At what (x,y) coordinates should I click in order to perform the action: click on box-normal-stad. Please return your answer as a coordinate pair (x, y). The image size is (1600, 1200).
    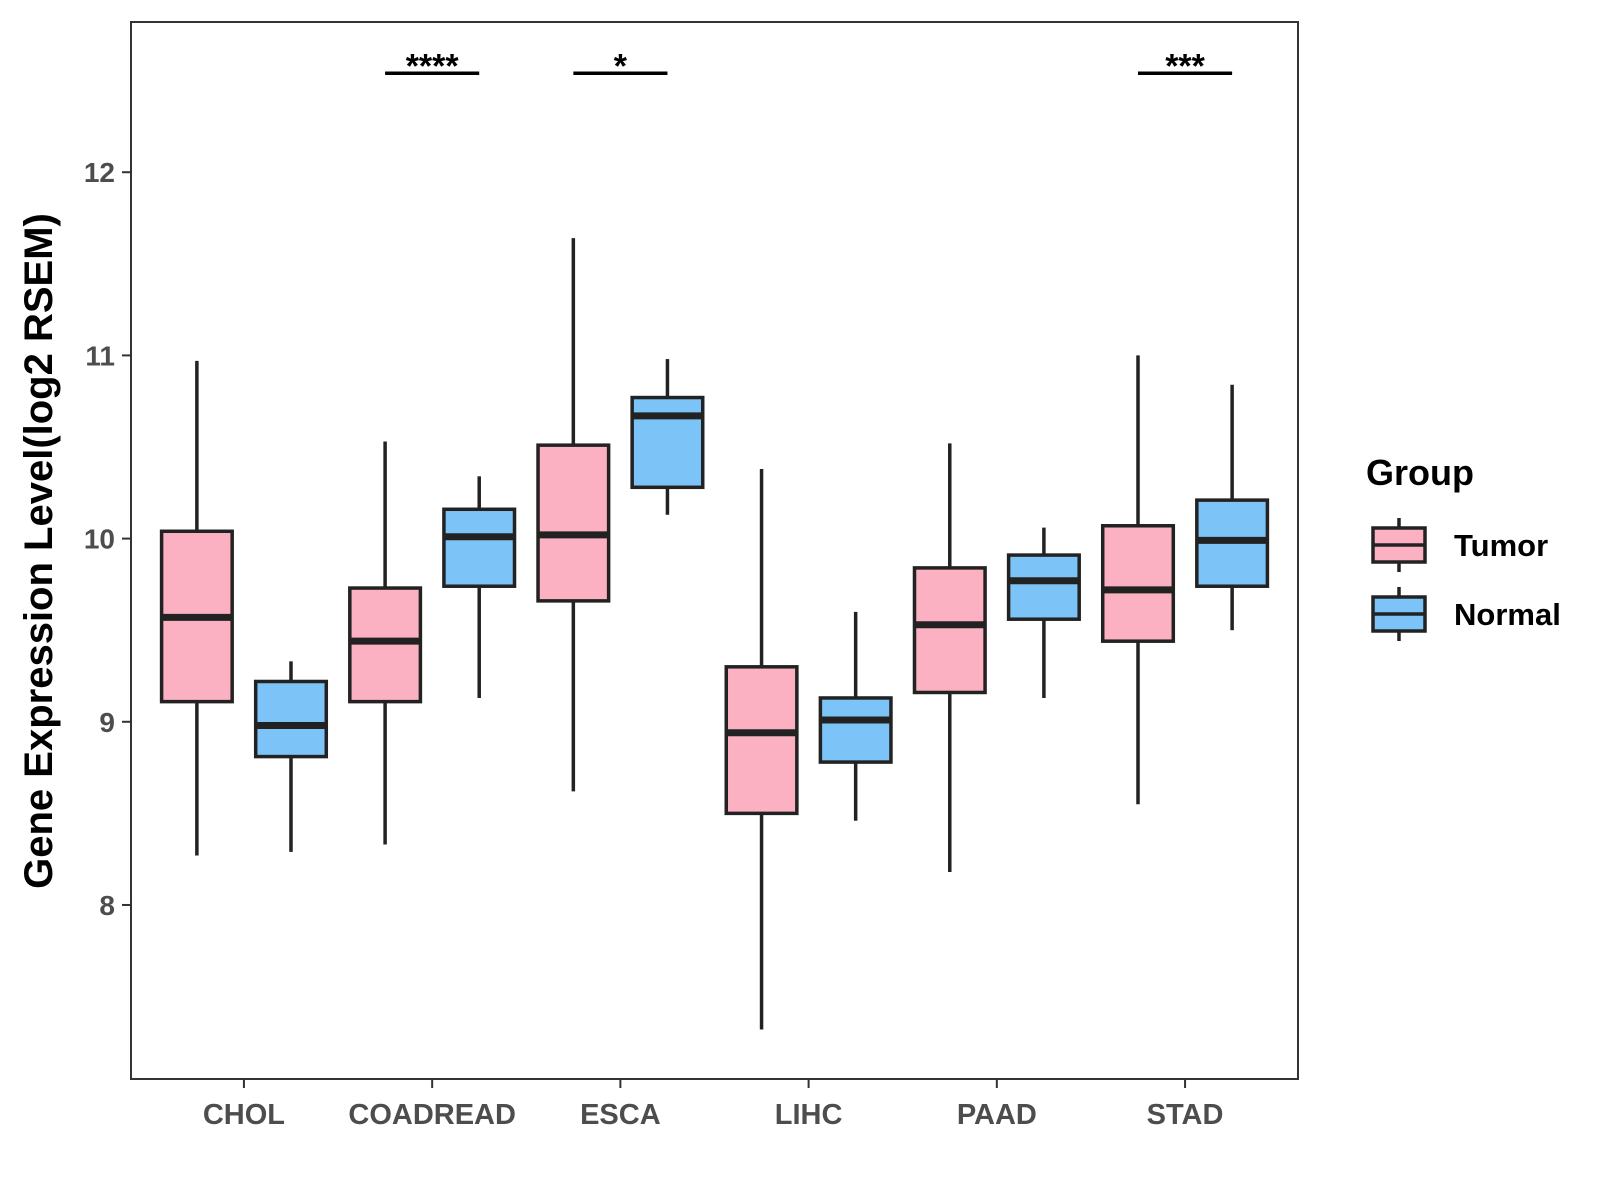
    Looking at the image, I should click on (1232, 507).